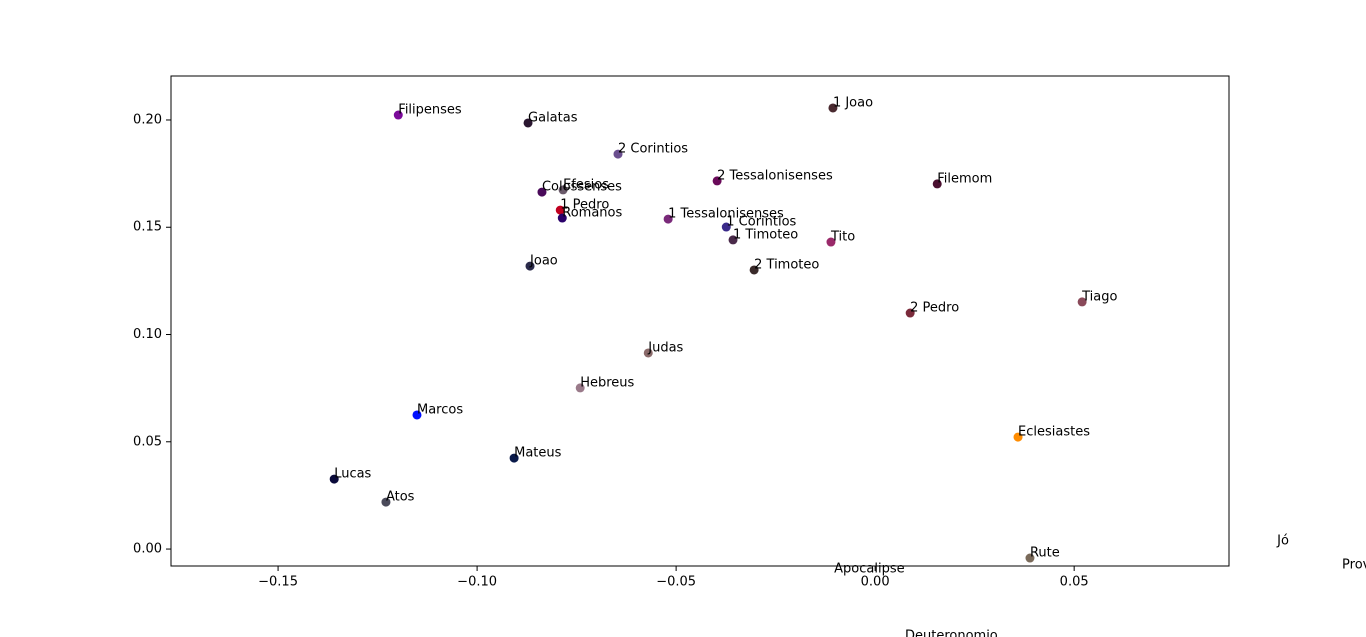 The width and height of the screenshot is (1366, 637). What do you see at coordinates (676, 582) in the screenshot?
I see `x-tick-label: −0.05` at bounding box center [676, 582].